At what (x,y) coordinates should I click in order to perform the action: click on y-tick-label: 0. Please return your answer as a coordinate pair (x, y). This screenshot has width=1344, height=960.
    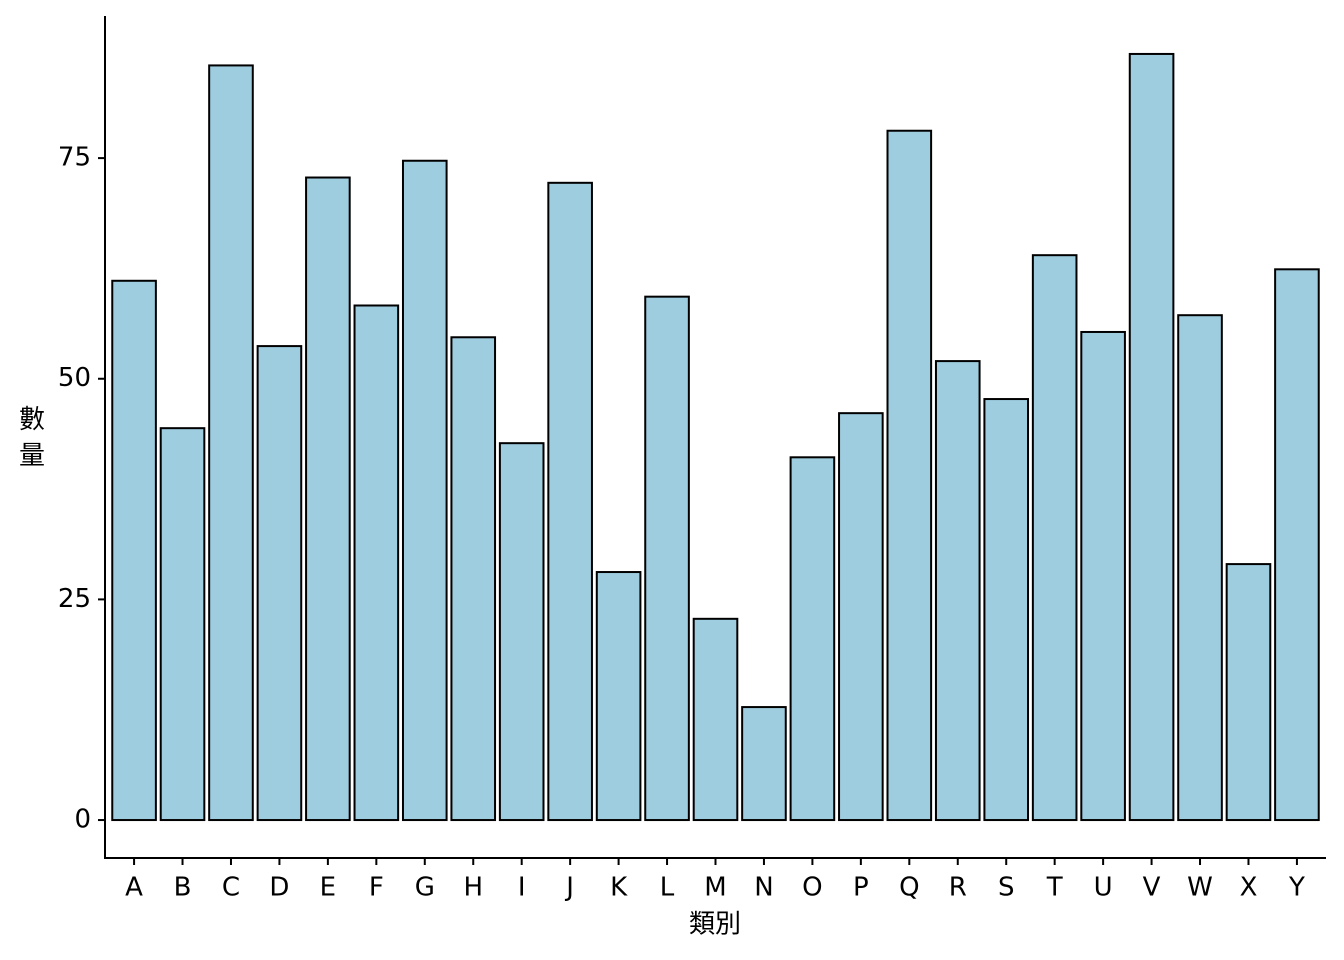
    Looking at the image, I should click on (82, 820).